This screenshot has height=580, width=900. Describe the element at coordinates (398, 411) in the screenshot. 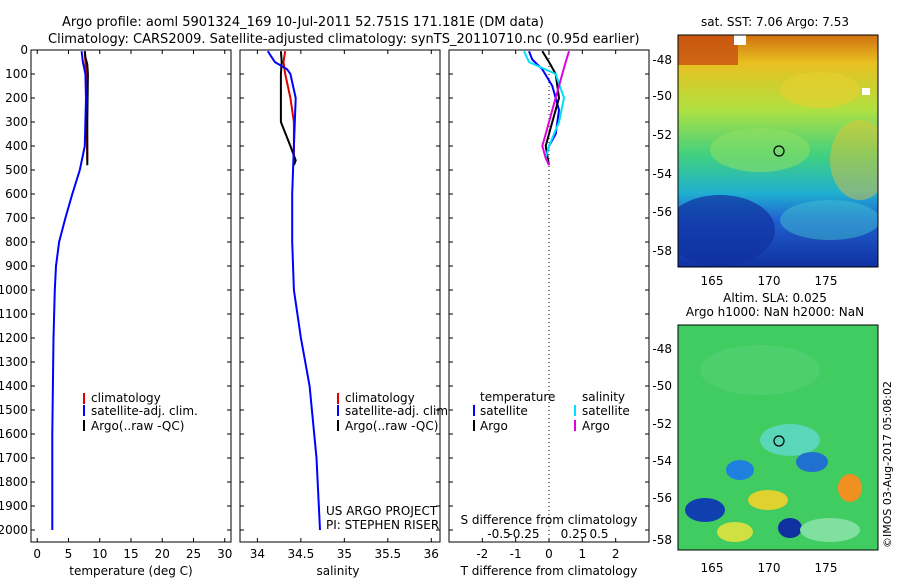

I see `legend-label-satellite-adj: satellite-adj. clim.` at that location.